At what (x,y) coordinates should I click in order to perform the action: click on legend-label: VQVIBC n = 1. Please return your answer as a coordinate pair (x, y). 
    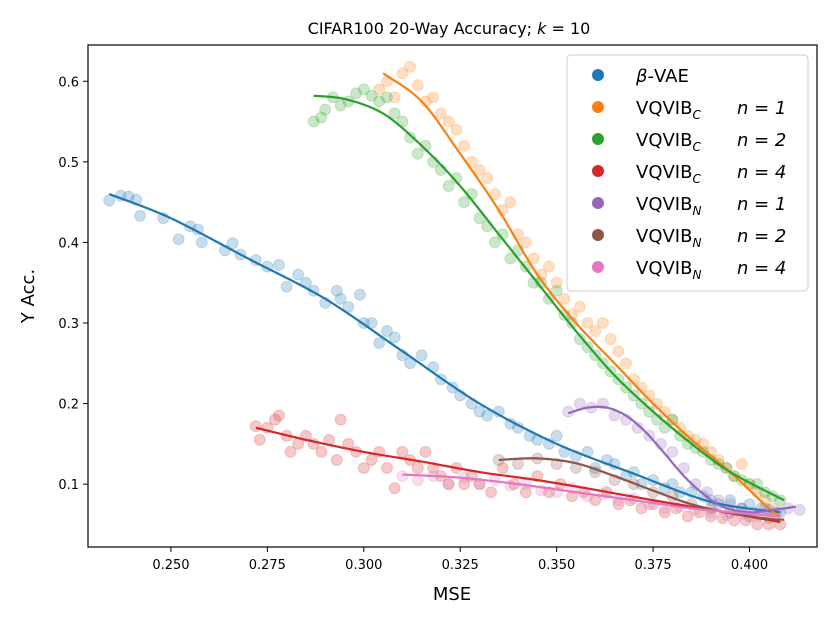
    Looking at the image, I should click on (711, 110).